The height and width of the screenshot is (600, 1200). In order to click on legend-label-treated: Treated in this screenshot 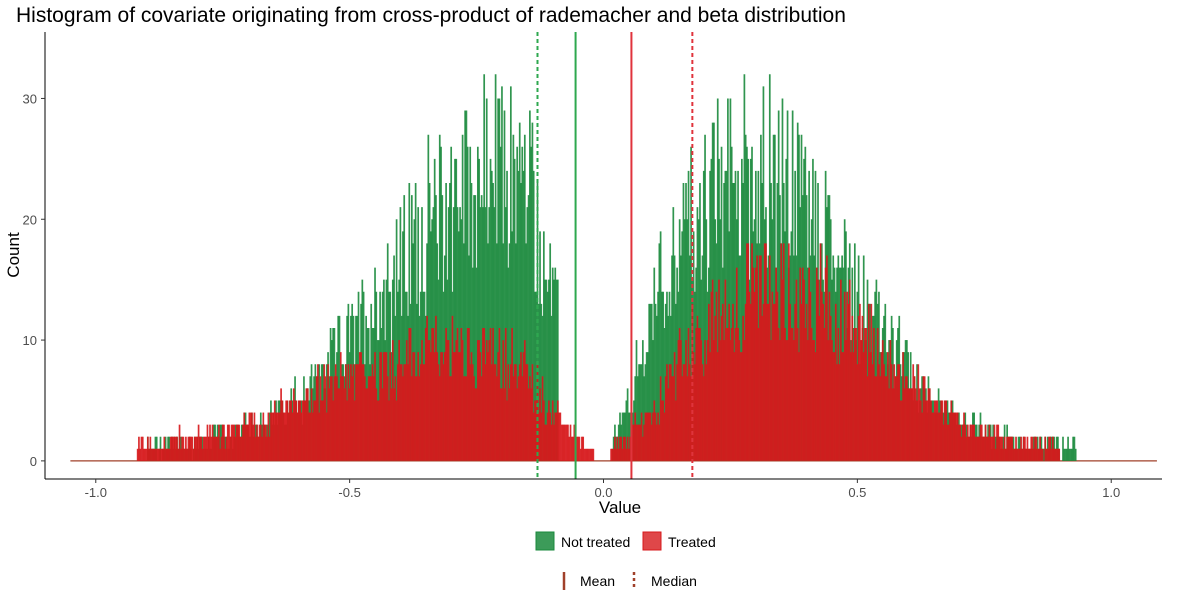, I will do `click(692, 542)`.